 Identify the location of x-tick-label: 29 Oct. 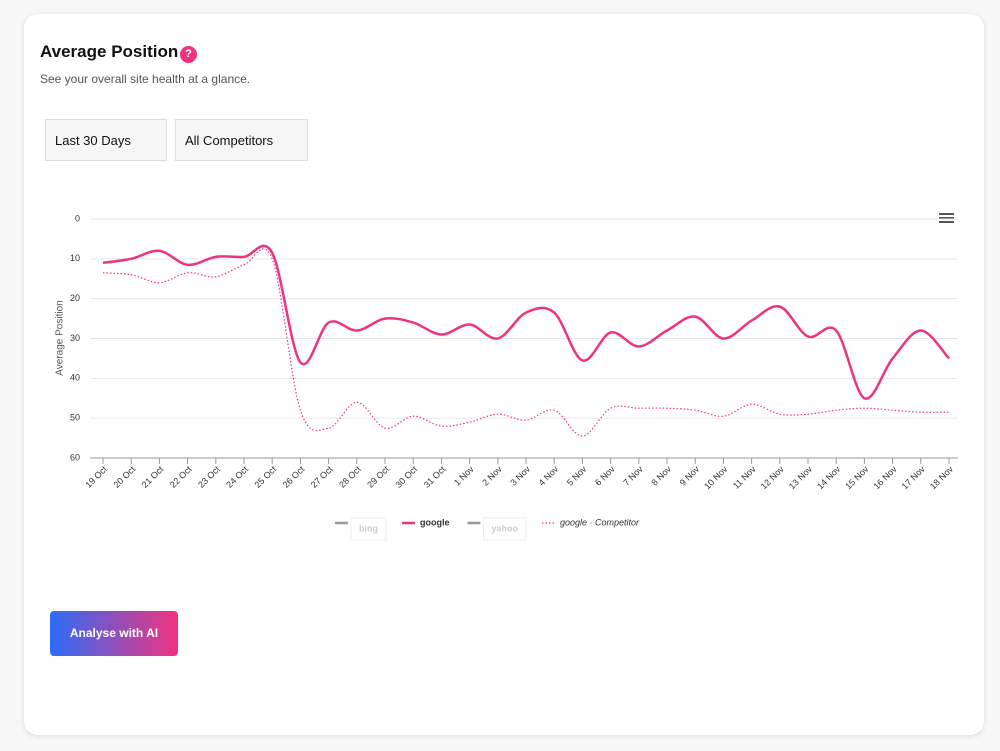
(378, 477).